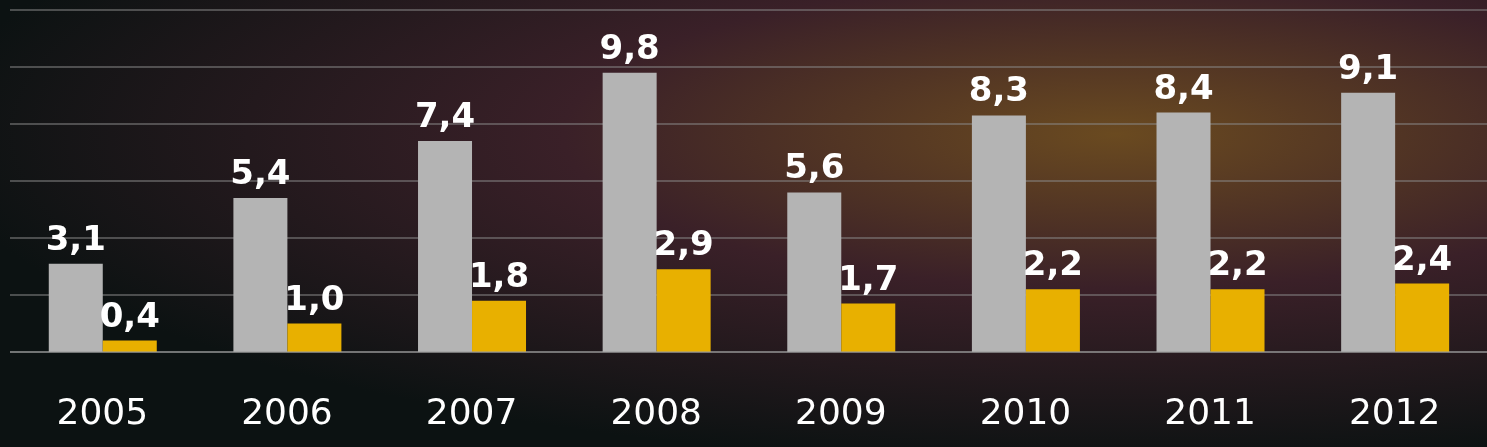 Image resolution: width=1487 pixels, height=447 pixels. Describe the element at coordinates (1210, 411) in the screenshot. I see `x-tick-label: 2011` at that location.